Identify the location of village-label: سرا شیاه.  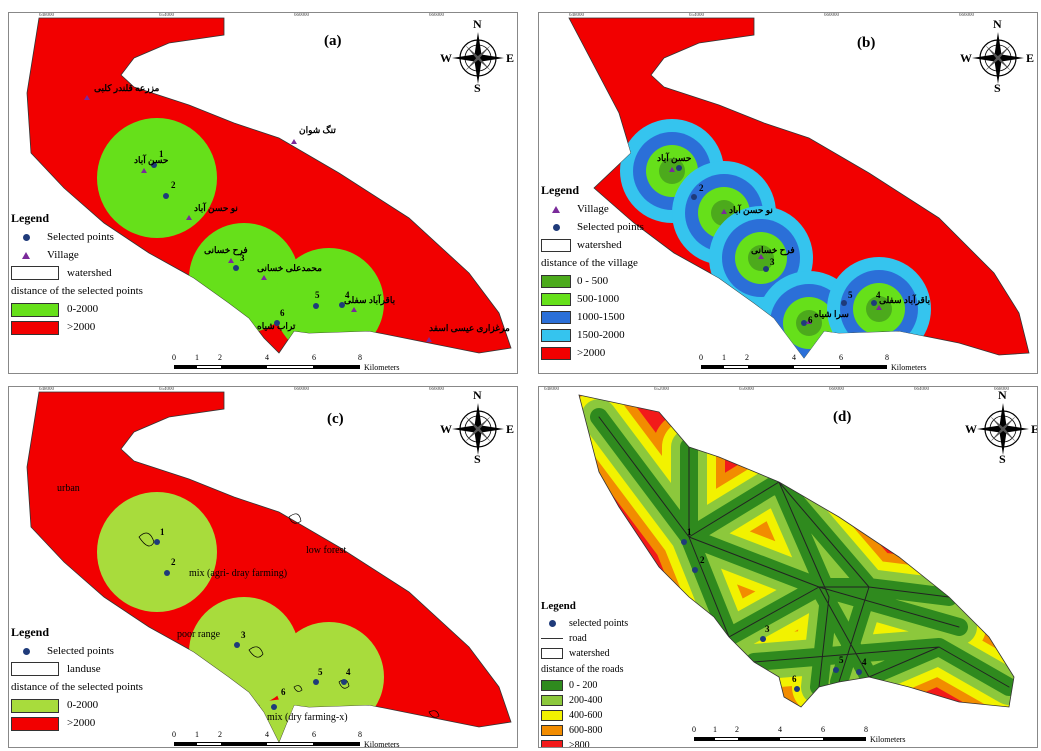
(831, 314).